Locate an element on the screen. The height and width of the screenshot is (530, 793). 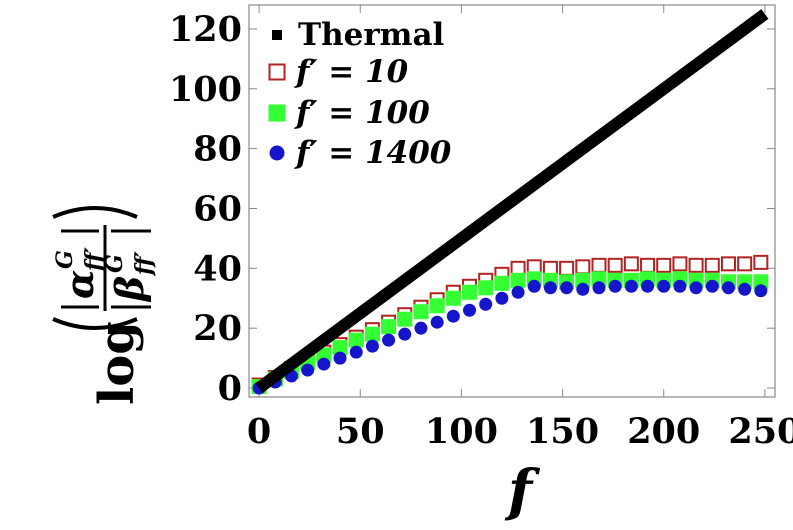
y-label-denominator: β is located at coordinates (129, 289).